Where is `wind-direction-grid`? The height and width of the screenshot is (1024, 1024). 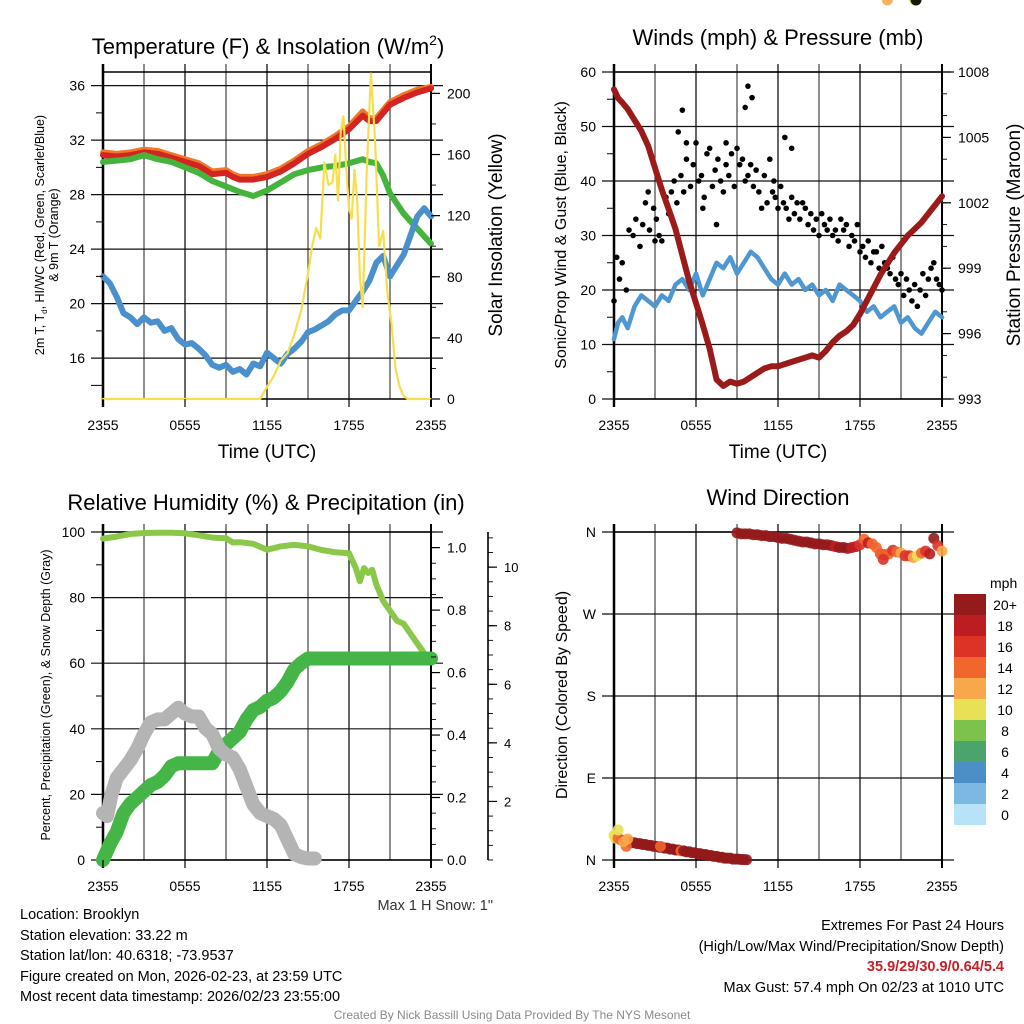
wind-direction-grid is located at coordinates (778, 696).